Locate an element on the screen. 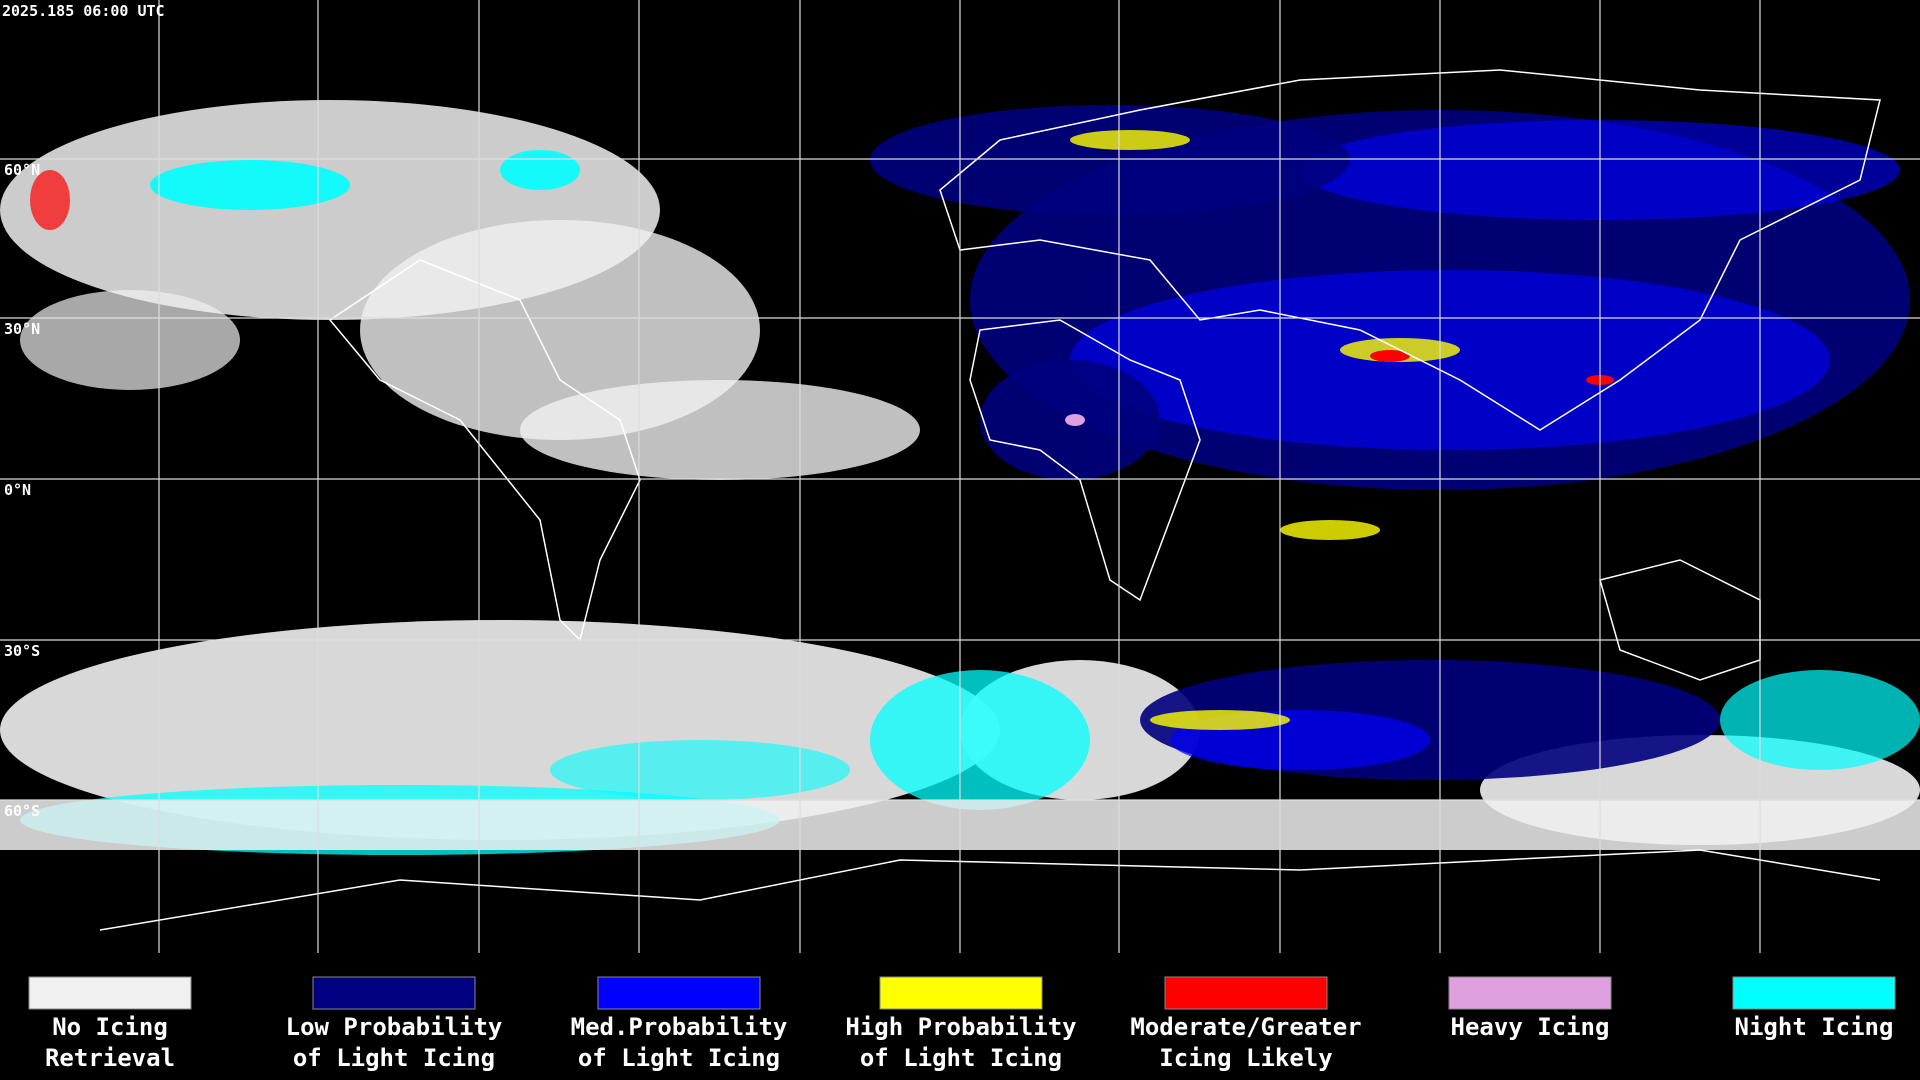  legend-label: Med.Probability is located at coordinates (679, 1027).